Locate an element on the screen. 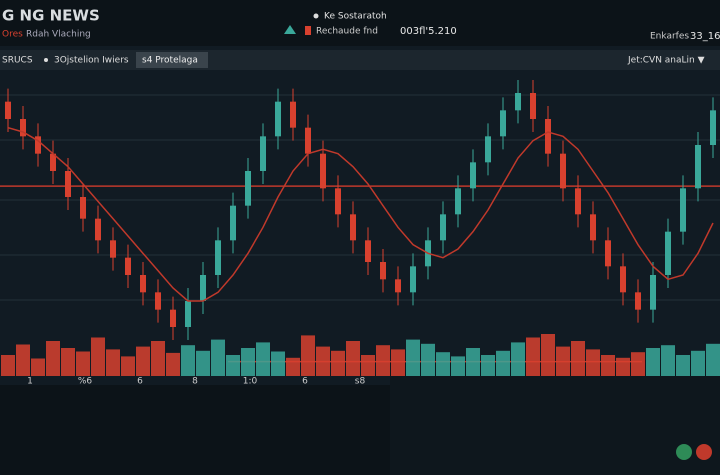  x-tick-label: s8 is located at coordinates (360, 382).